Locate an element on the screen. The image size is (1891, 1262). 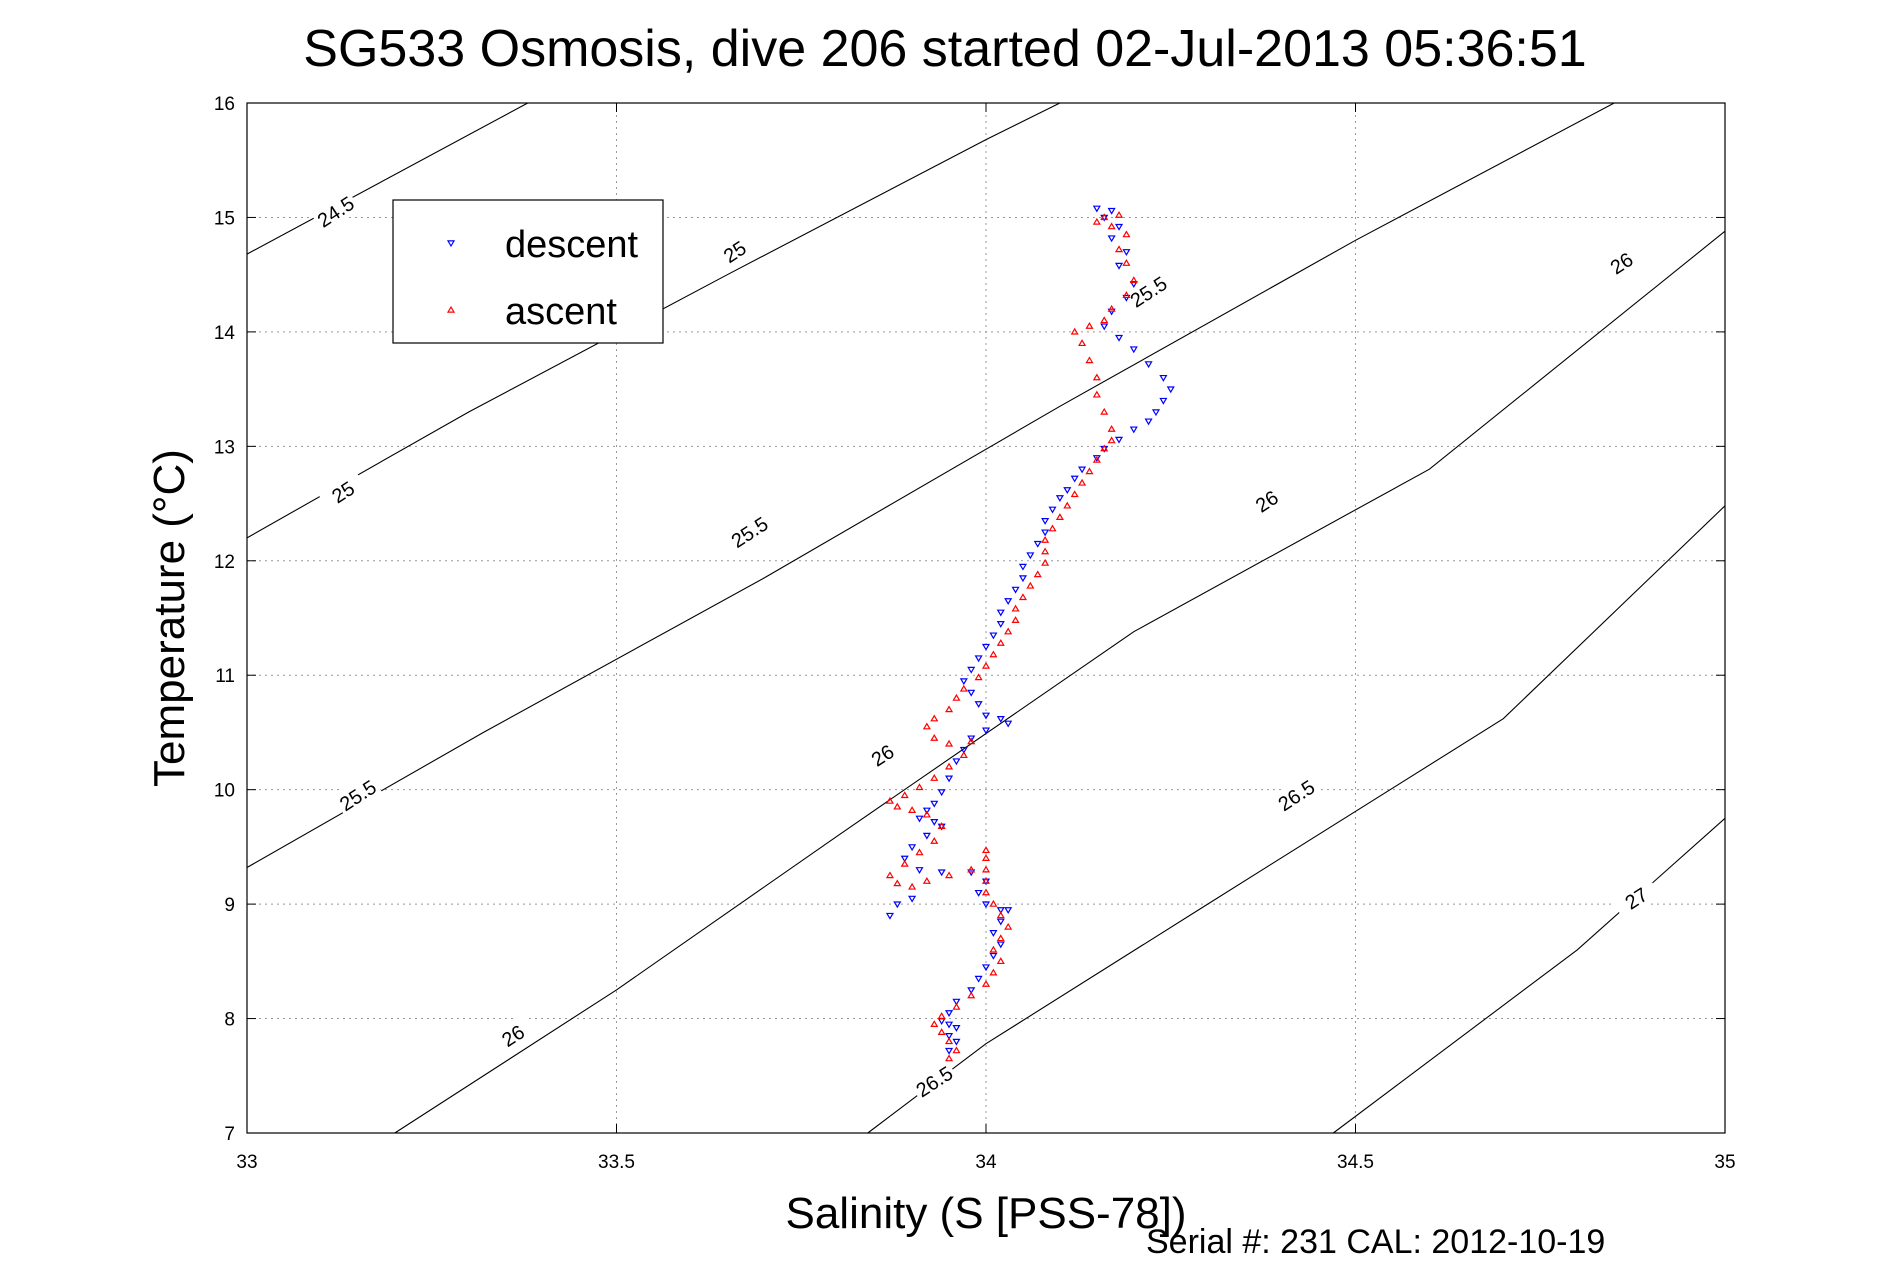
x-tick-label: 33.5 is located at coordinates (616, 1162).